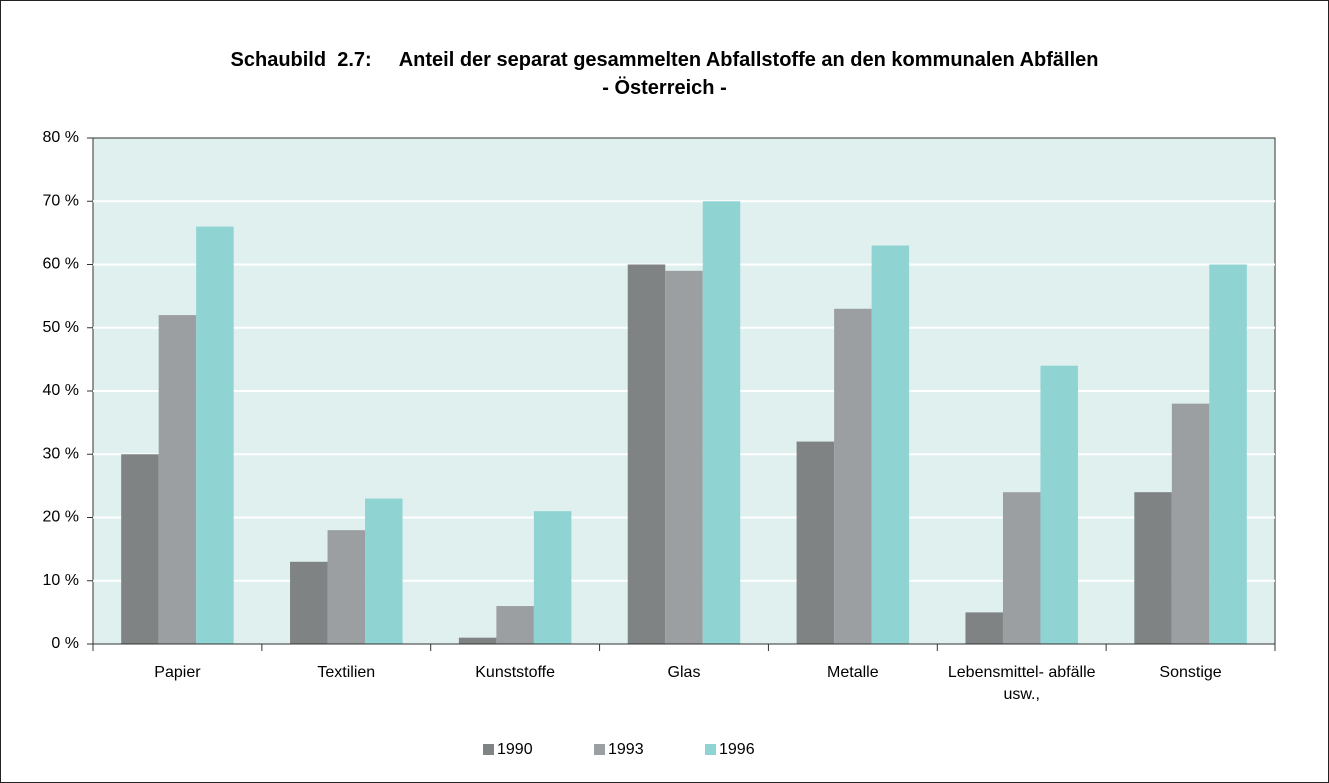 The height and width of the screenshot is (783, 1329). What do you see at coordinates (684, 672) in the screenshot?
I see `x-tick-label: Glas` at bounding box center [684, 672].